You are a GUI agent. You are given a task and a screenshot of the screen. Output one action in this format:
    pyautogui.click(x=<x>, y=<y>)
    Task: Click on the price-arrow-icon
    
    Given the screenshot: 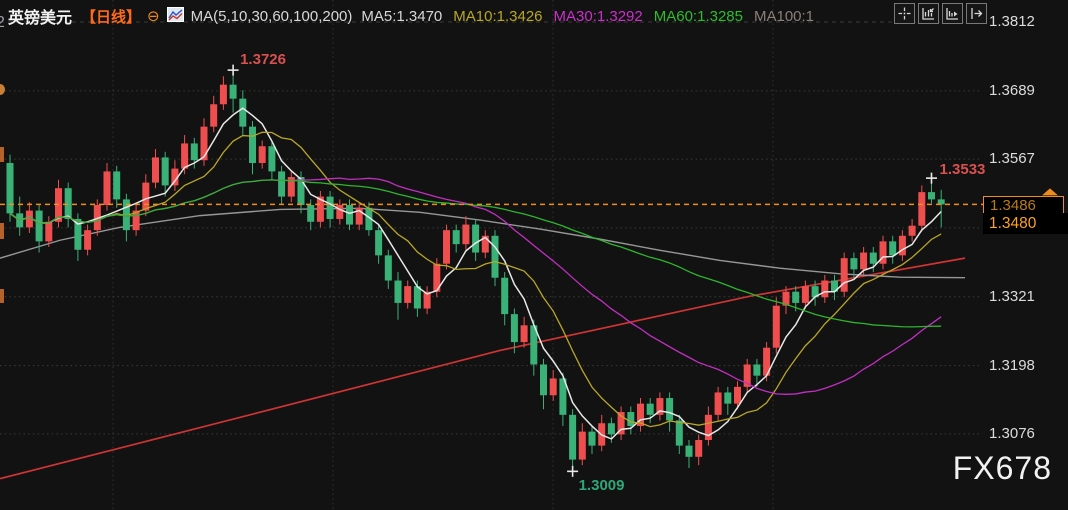 What is the action you would take?
    pyautogui.click(x=1050, y=192)
    